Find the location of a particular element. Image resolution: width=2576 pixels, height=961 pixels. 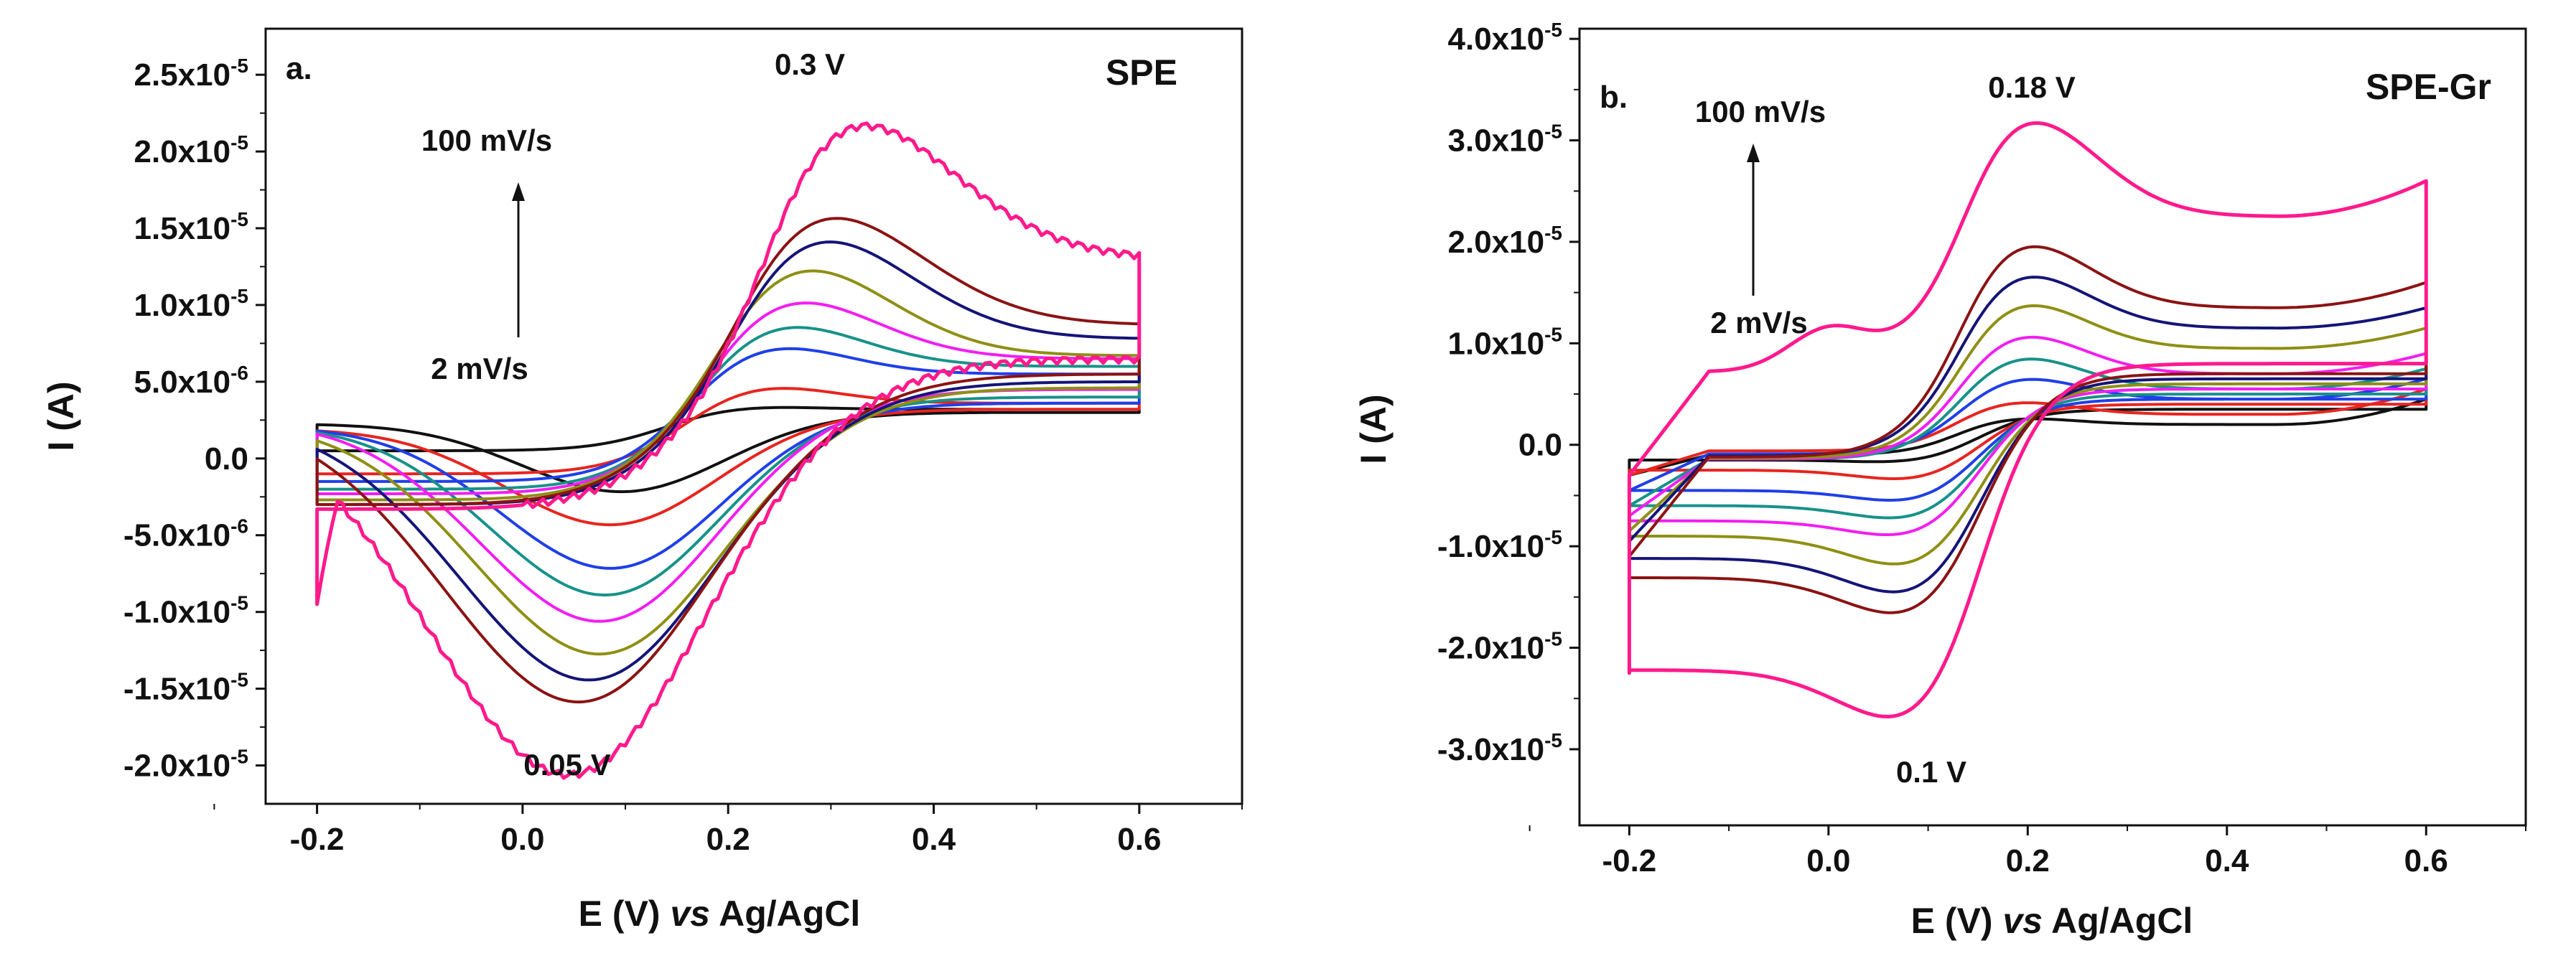

y-tick-label: 4.0x10⁻⁵ is located at coordinates (1505, 38).